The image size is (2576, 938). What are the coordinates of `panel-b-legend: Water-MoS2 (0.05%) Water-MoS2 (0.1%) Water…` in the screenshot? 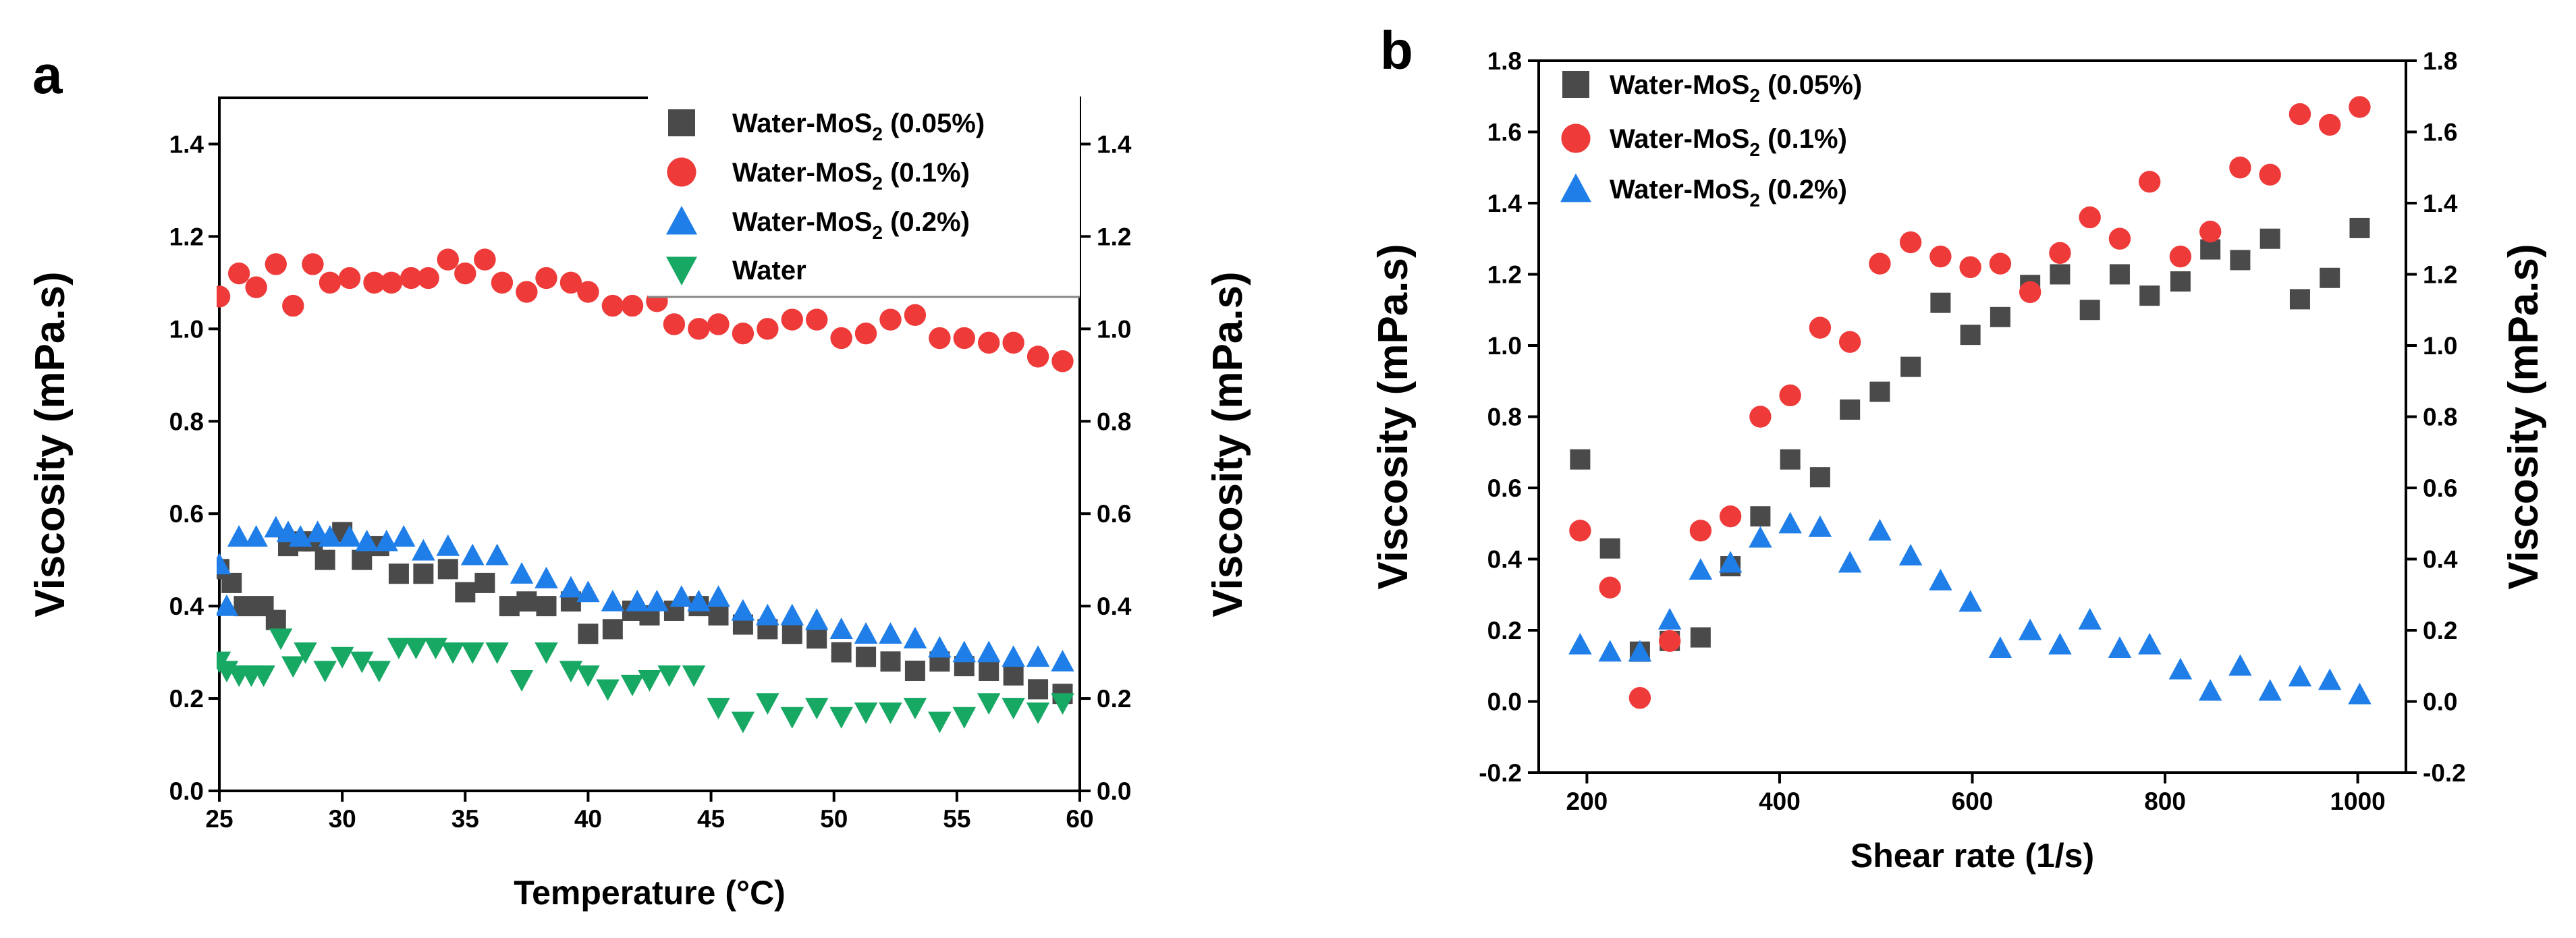 It's located at (1711, 140).